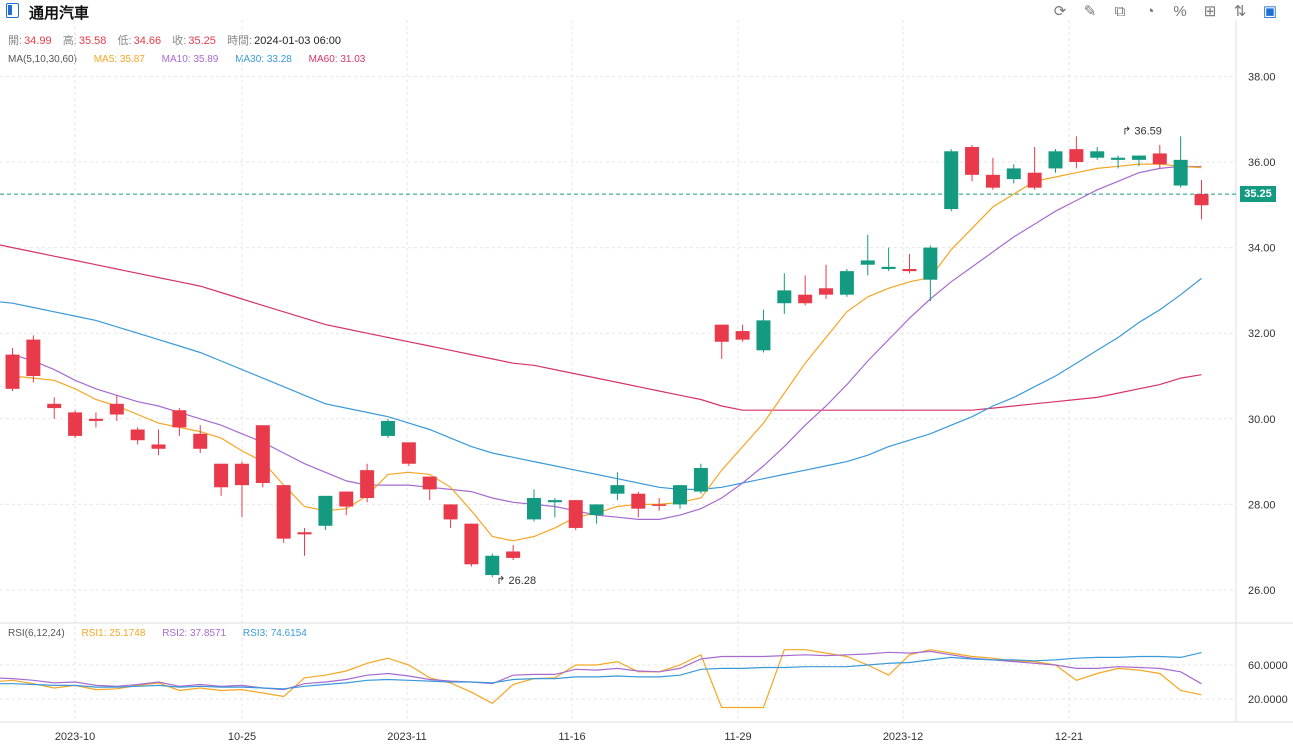  Describe the element at coordinates (59, 13) in the screenshot. I see `stock-title: 通用汽車` at that location.